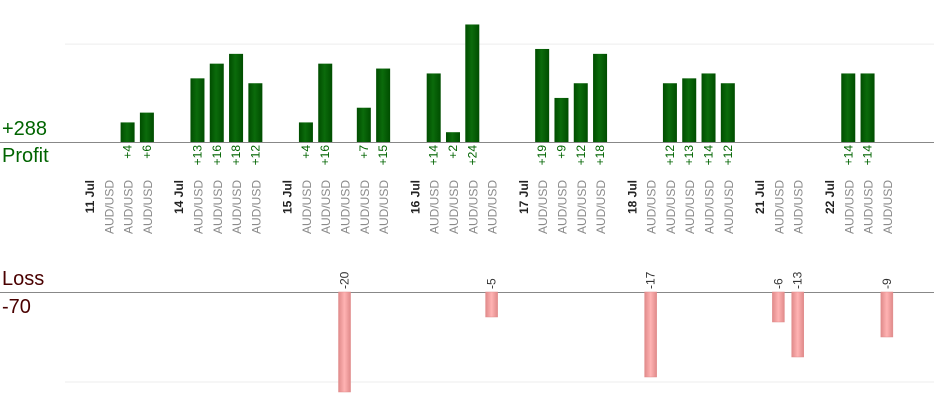  Describe the element at coordinates (288, 197) in the screenshot. I see `date-label: 15 Jul` at that location.